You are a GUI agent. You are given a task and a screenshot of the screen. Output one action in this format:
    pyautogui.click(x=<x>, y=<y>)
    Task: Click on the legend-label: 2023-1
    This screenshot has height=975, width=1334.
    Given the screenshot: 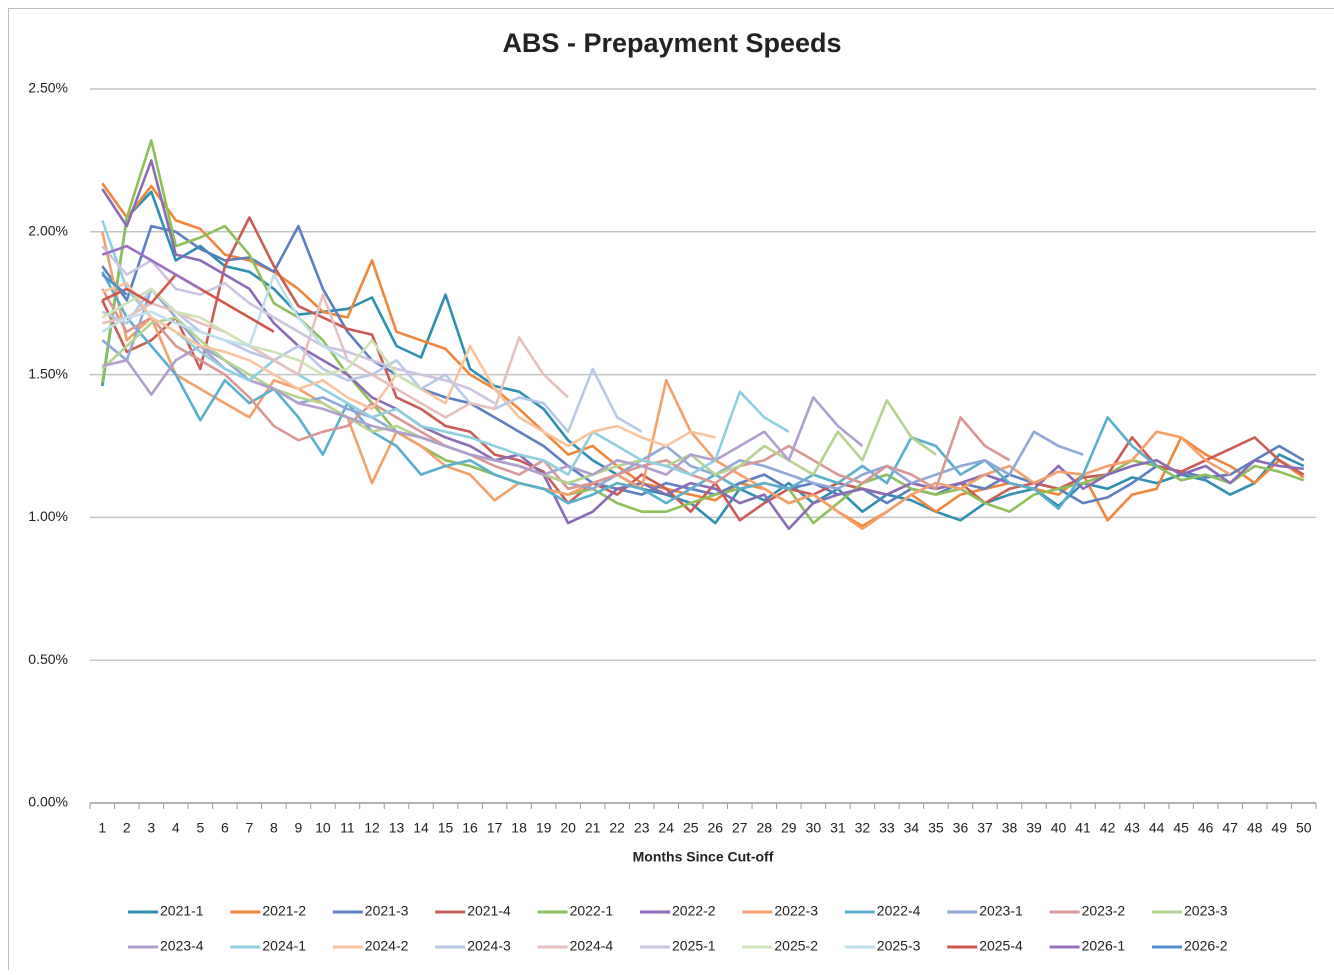 What is the action you would take?
    pyautogui.click(x=1001, y=911)
    